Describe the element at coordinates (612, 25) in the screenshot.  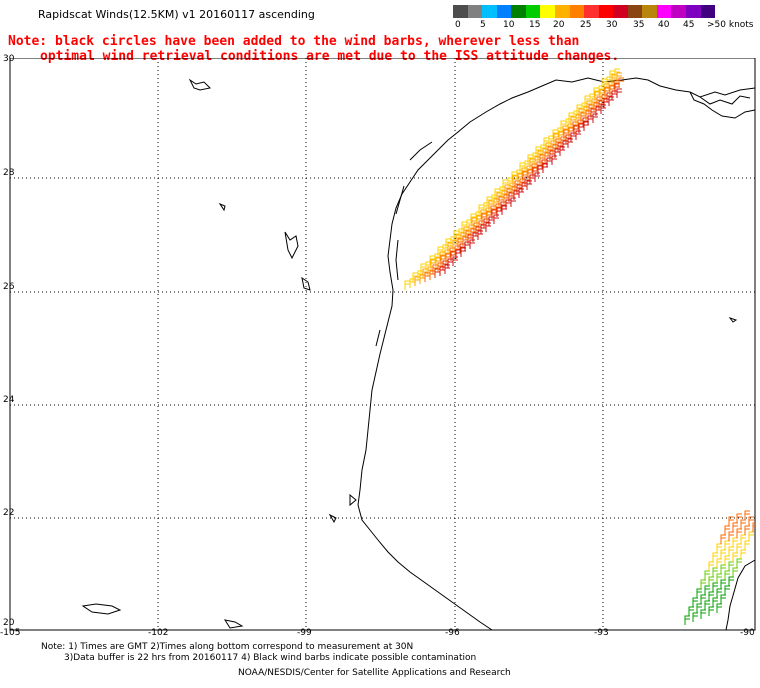
I see `colorbar-label: 30` at that location.